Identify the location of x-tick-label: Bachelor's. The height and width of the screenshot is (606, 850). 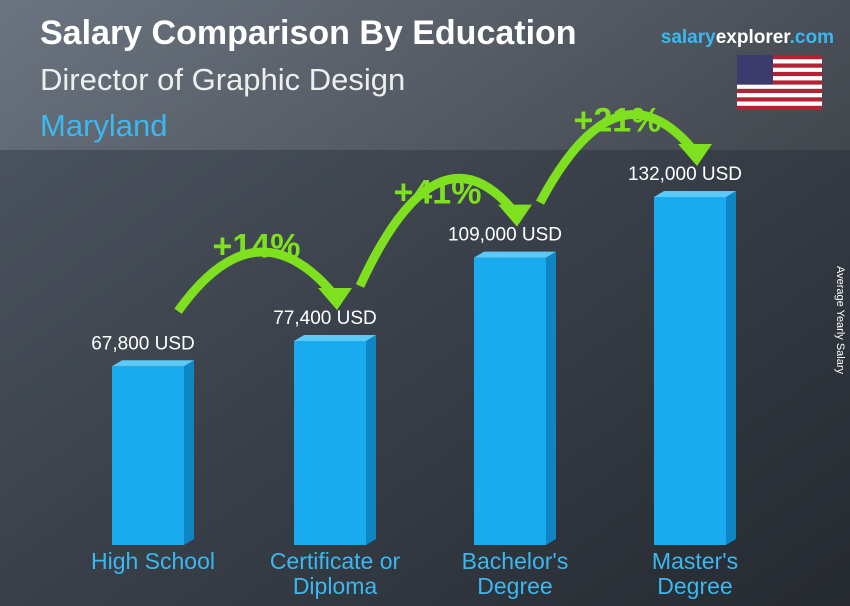
(515, 561).